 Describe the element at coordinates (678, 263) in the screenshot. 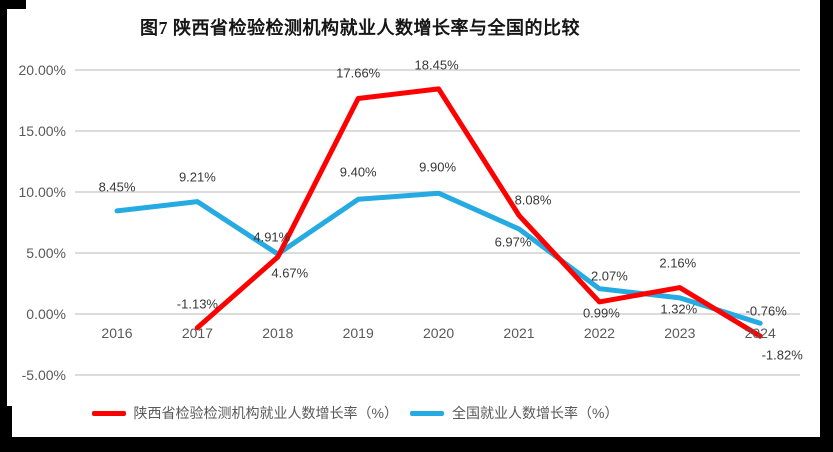

I see `data-label: 2.16%` at that location.